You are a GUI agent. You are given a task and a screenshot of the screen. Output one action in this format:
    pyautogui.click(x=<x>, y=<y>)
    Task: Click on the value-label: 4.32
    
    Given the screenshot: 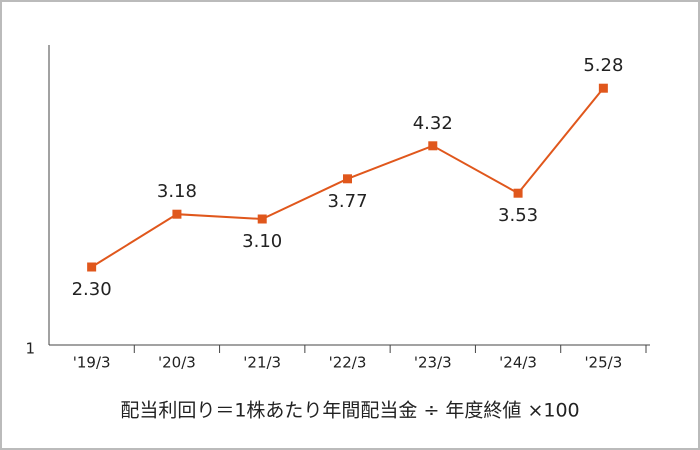 What is the action you would take?
    pyautogui.click(x=433, y=123)
    